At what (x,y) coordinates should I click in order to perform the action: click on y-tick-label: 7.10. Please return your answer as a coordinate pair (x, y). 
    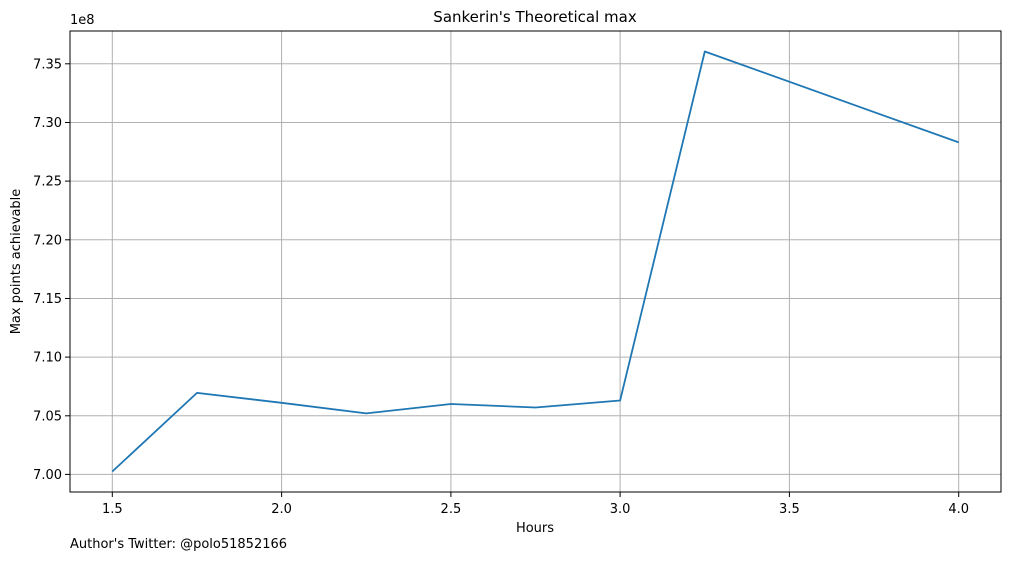
    Looking at the image, I should click on (47, 358).